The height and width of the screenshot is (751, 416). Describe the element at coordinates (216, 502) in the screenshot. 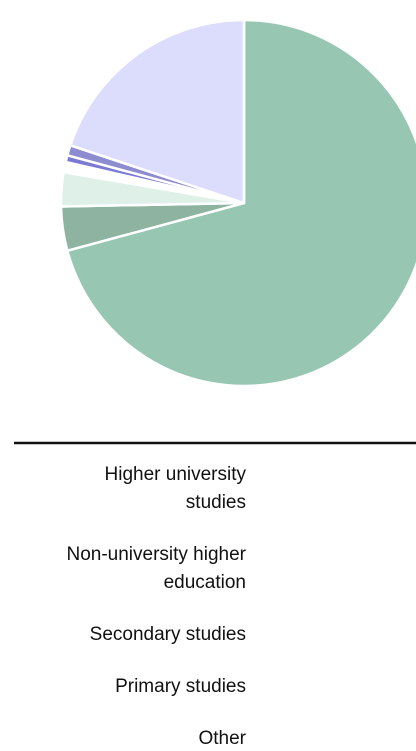

I see `legend-label-0-line-1: studies` at that location.